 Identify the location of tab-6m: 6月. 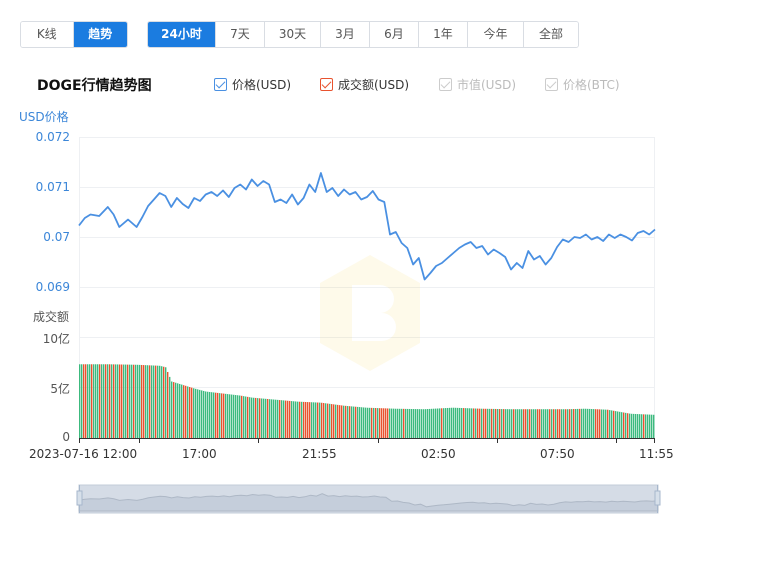
(394, 34).